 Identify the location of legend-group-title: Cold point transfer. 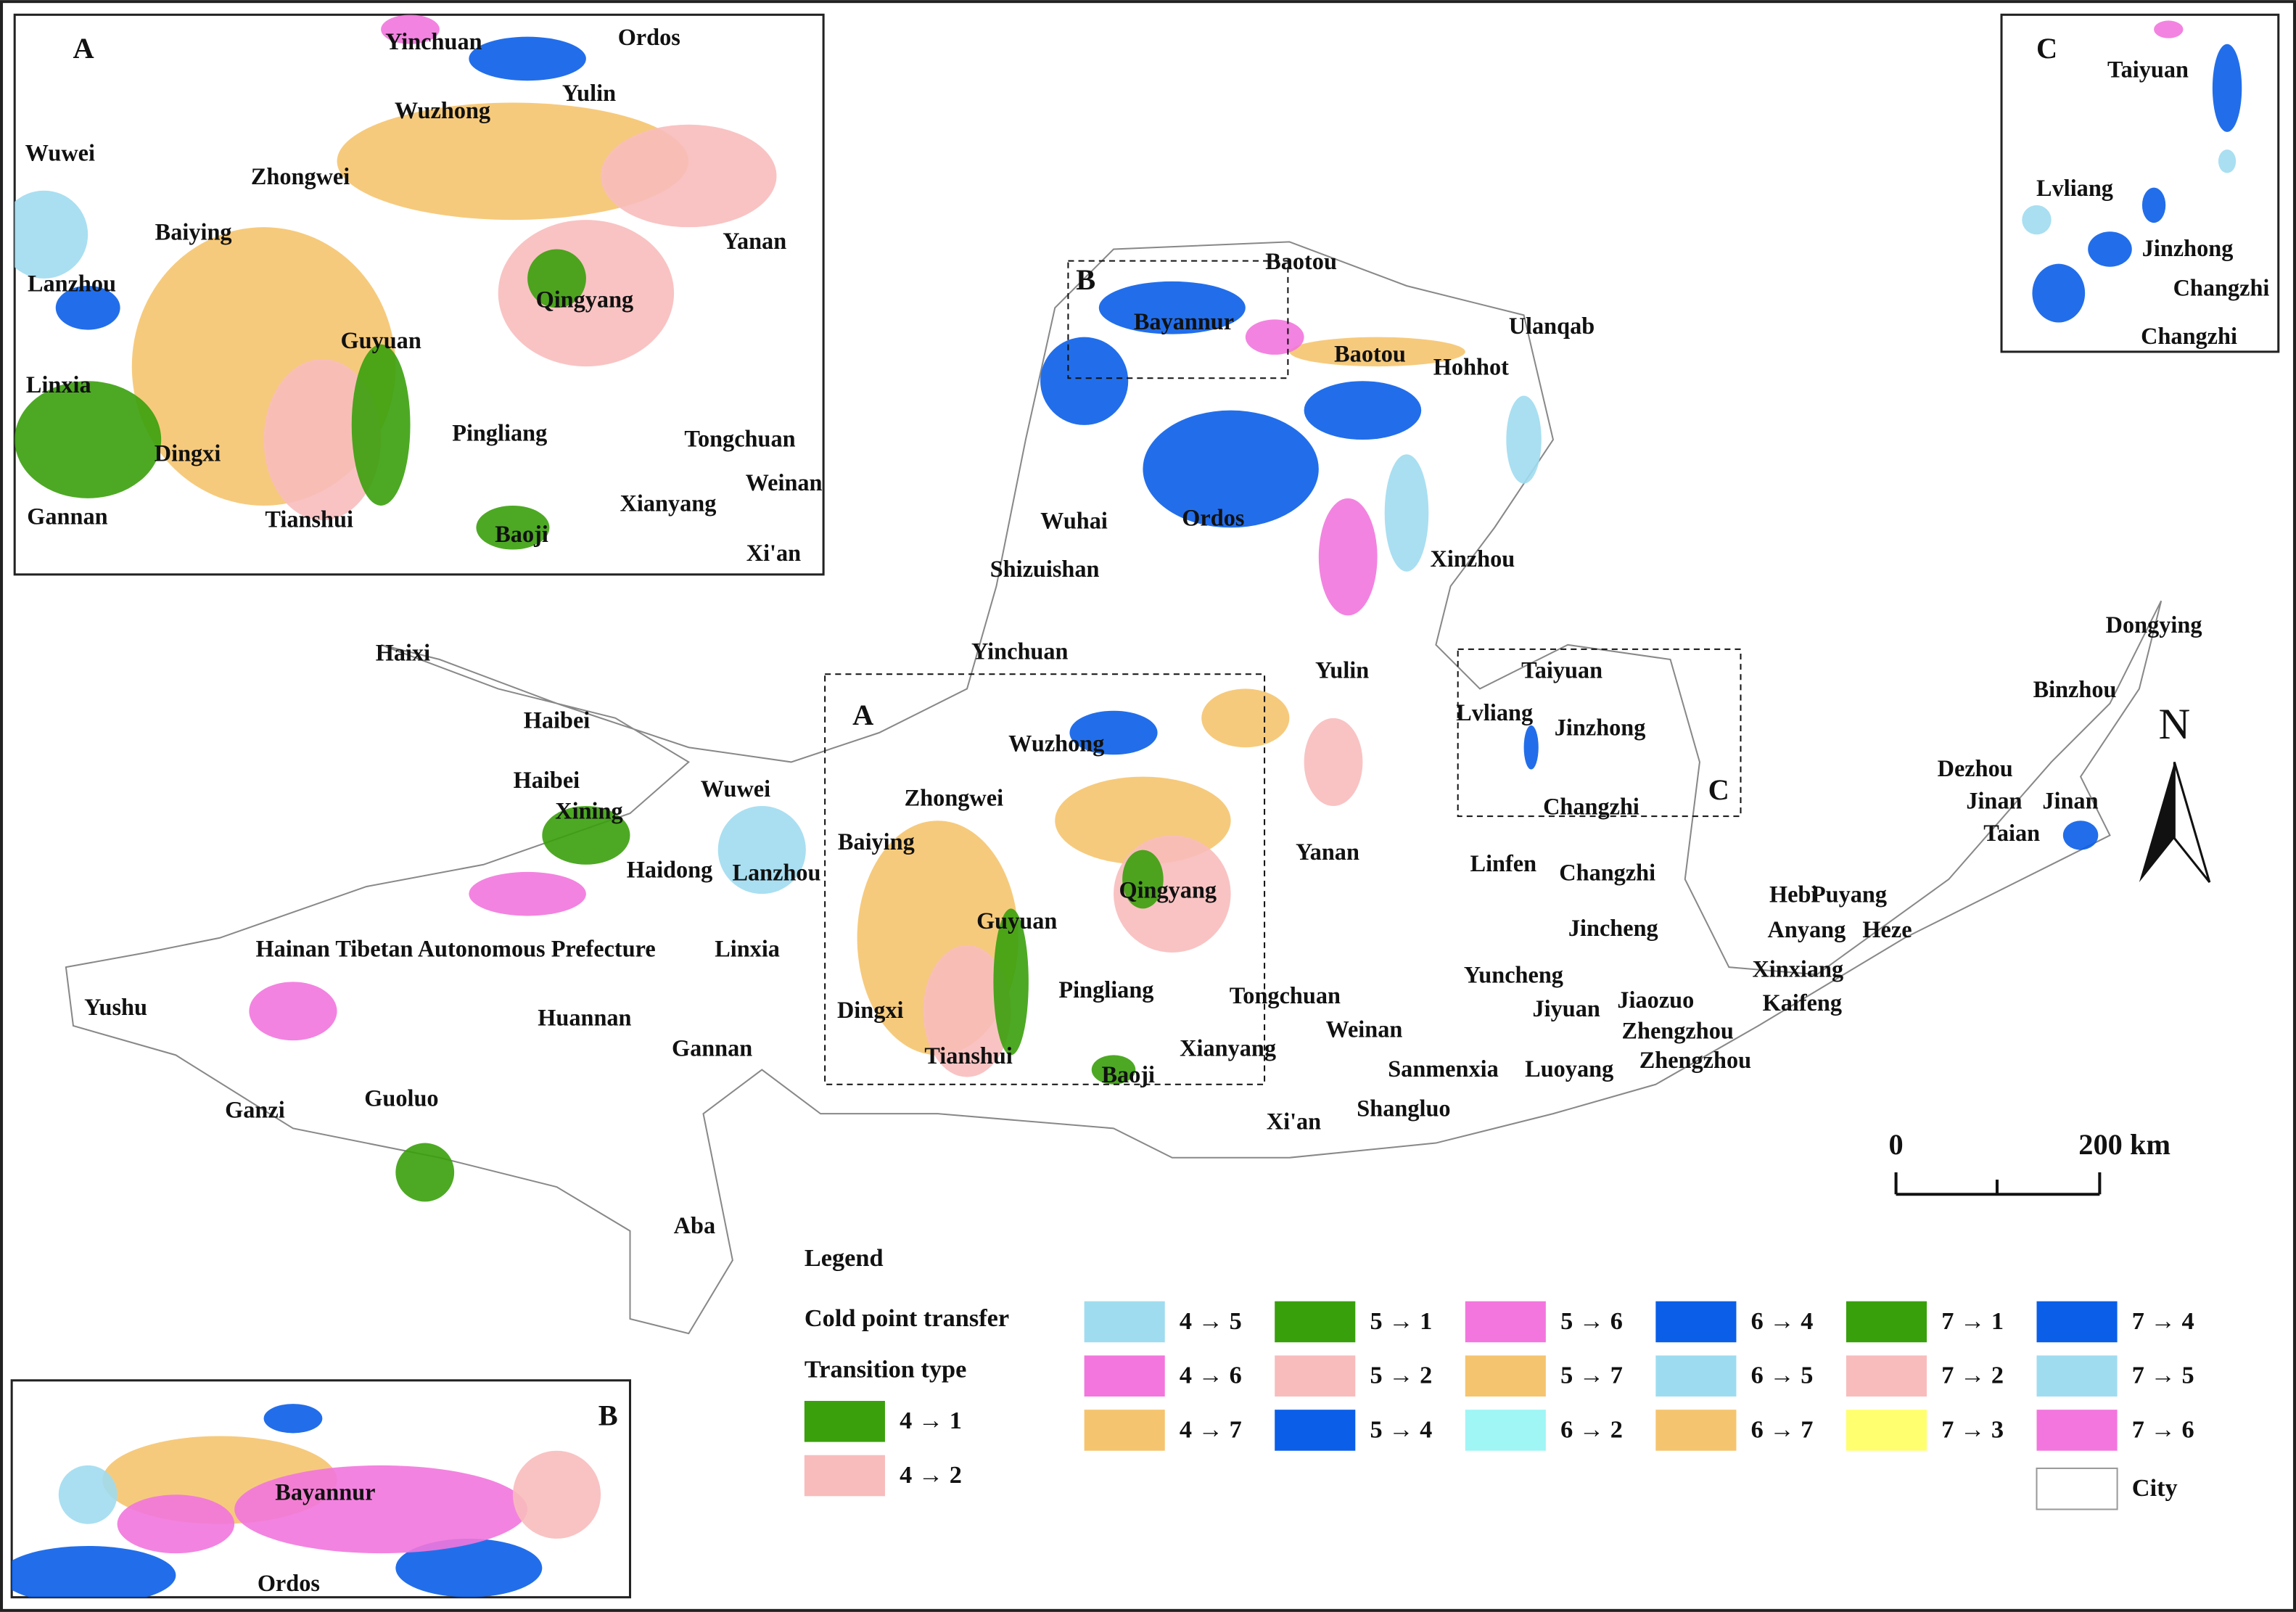
(907, 1318).